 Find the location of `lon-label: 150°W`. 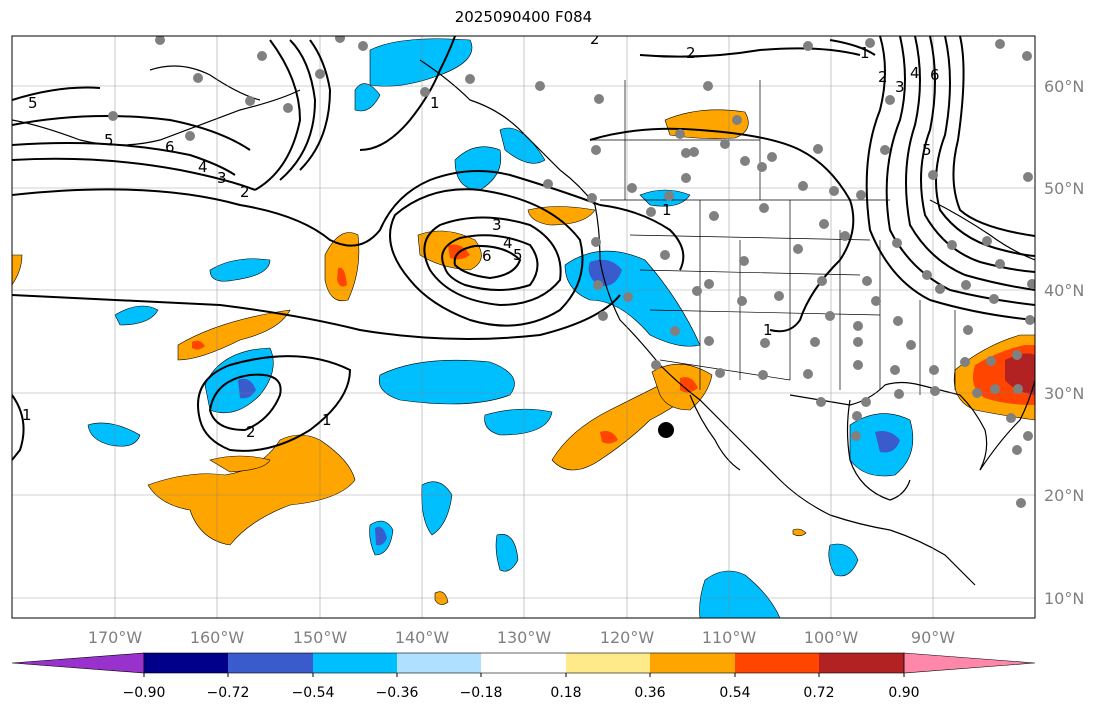

lon-label: 150°W is located at coordinates (320, 637).